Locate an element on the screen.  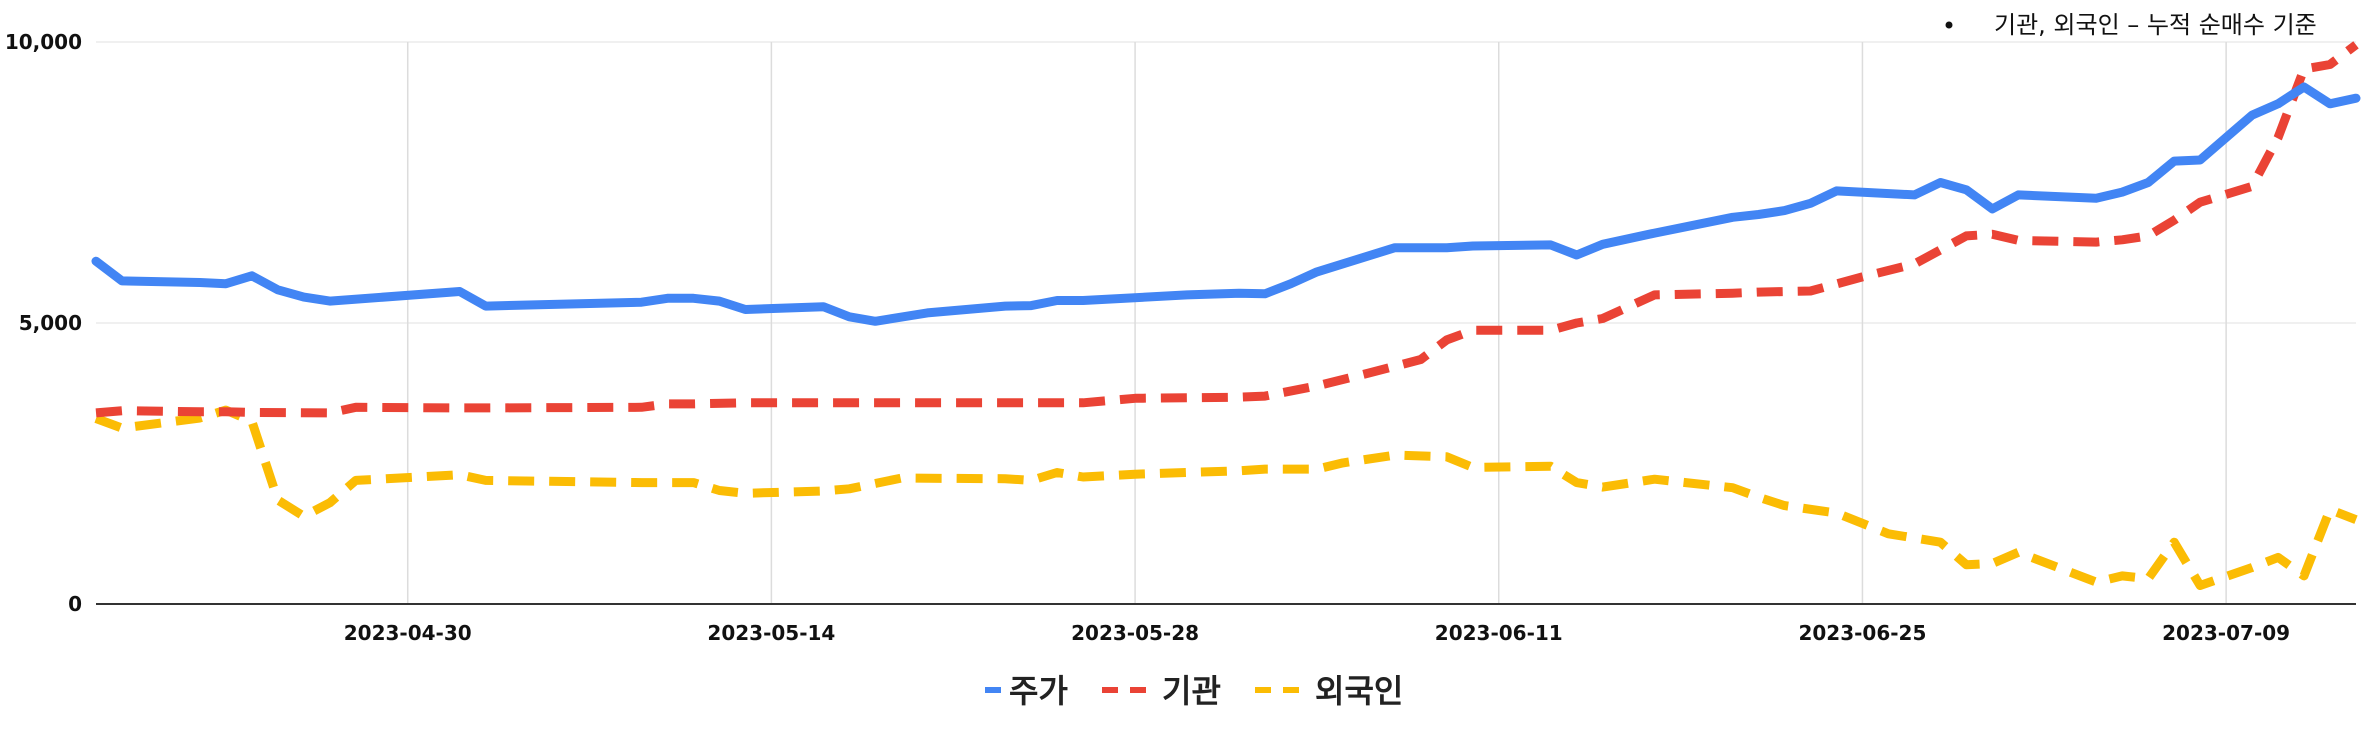
annotation-text: 기관, 외국인 – 누적 순매수 기준 is located at coordinates (2155, 25).